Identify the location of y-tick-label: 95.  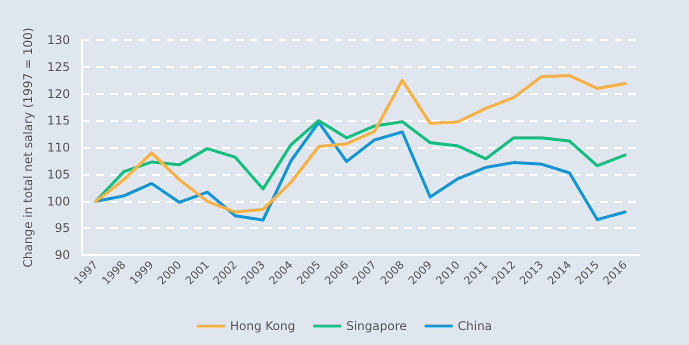
(62, 228).